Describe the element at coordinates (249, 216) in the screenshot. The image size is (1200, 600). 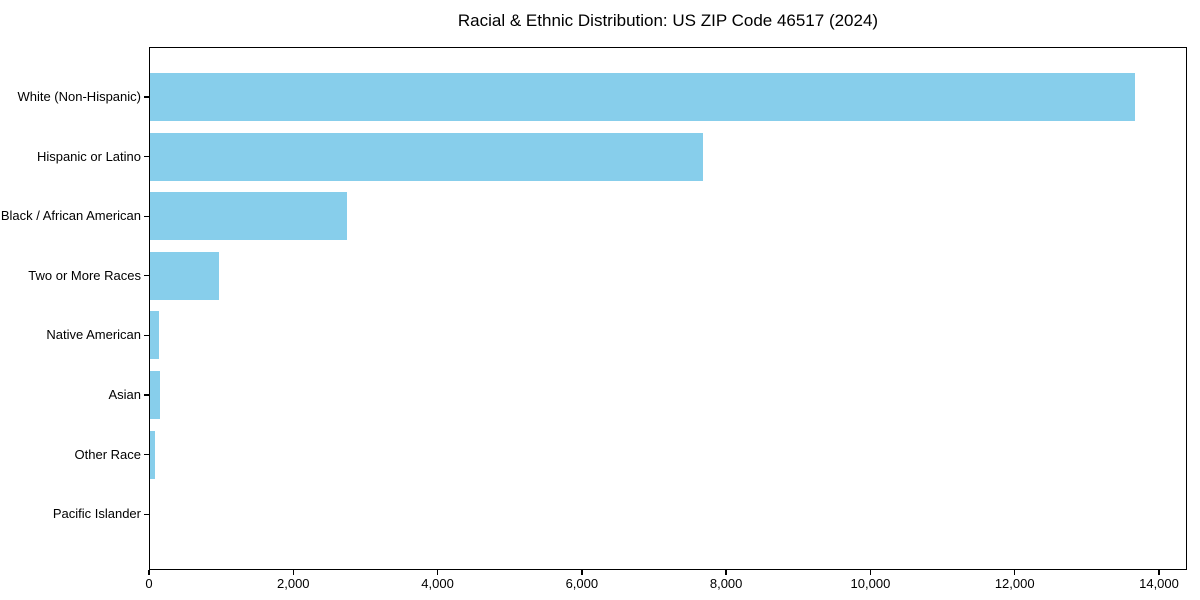
I see `bar-black-african-american` at that location.